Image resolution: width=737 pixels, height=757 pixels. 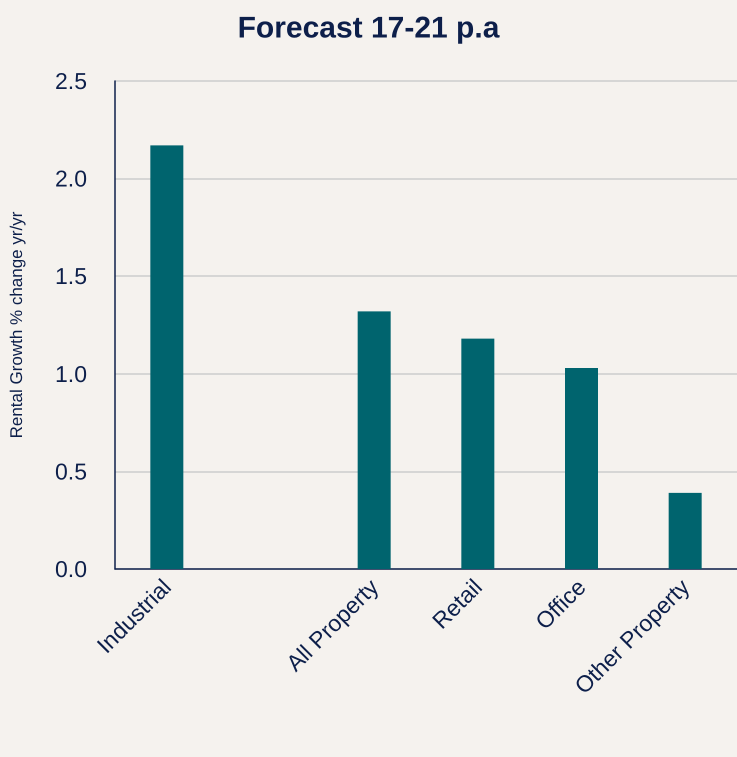 What do you see at coordinates (71, 276) in the screenshot?
I see `y-tick-label: 1.5` at bounding box center [71, 276].